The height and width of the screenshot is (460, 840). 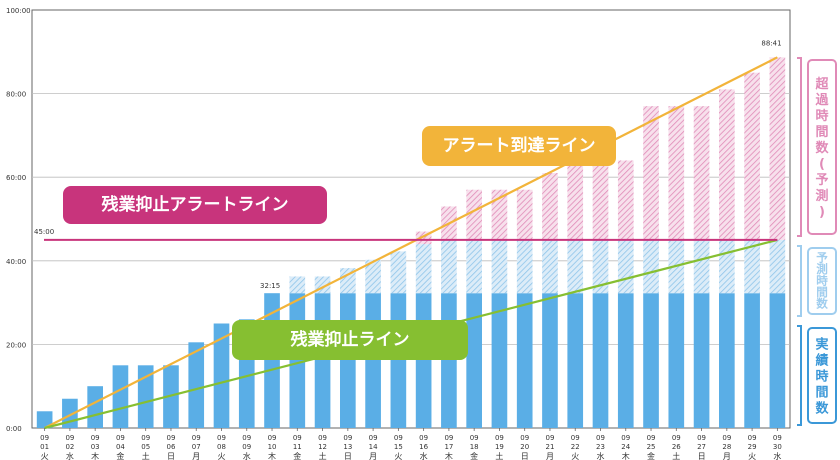 What do you see at coordinates (822, 281) in the screenshot?
I see `legend-box` at bounding box center [822, 281].